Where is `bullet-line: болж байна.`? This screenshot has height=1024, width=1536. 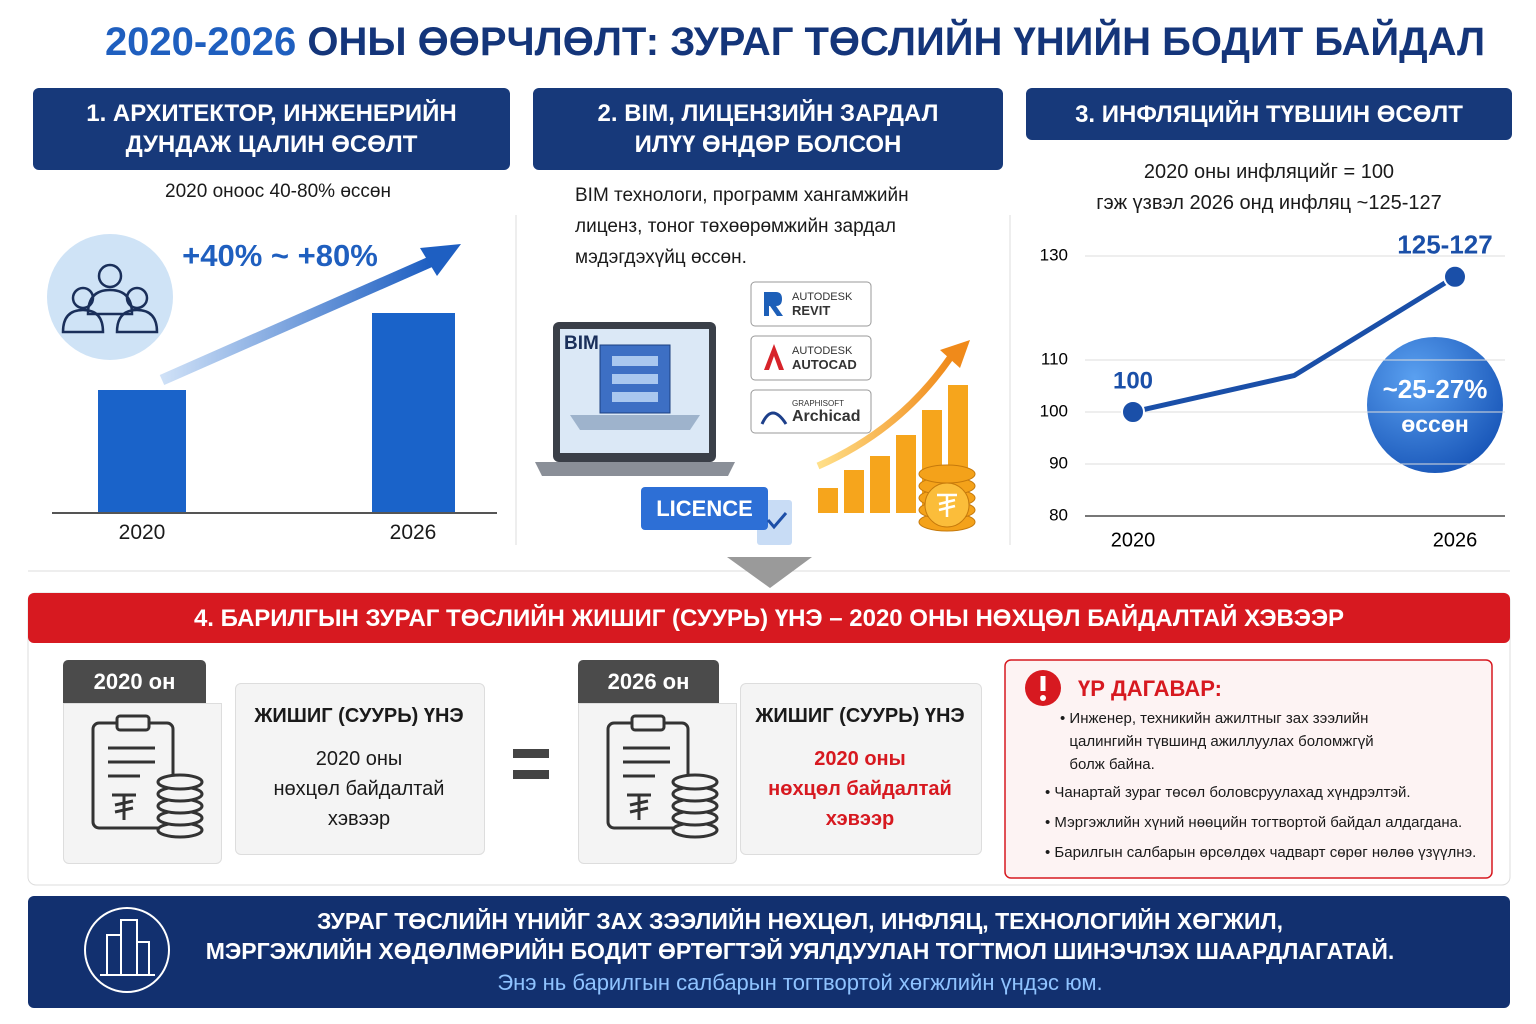 bullet-line: болж байна. is located at coordinates (1112, 764).